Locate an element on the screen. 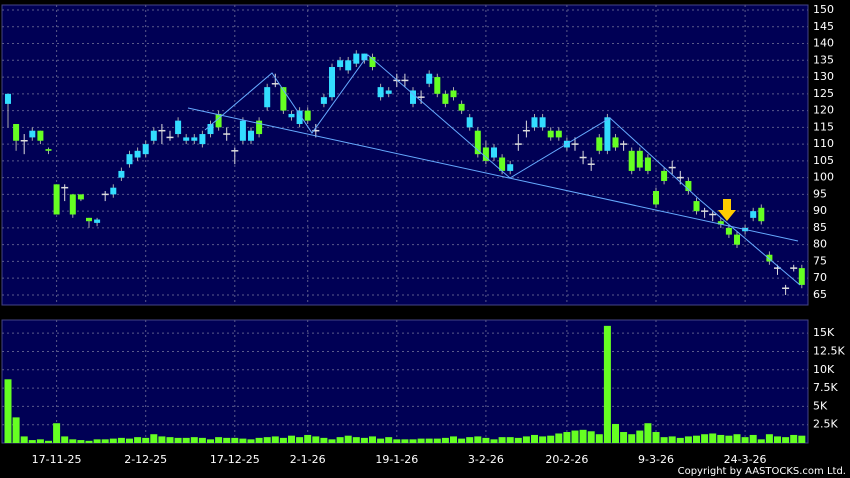  x-tick-label: 9-3-26 is located at coordinates (656, 459).